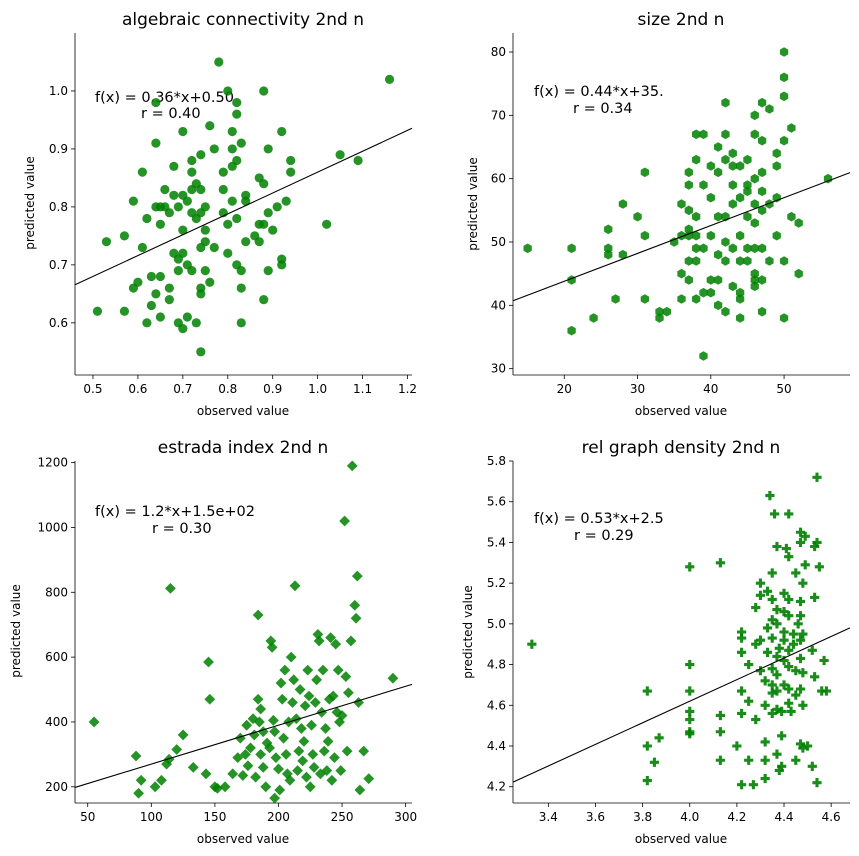 Image resolution: width=859 pixels, height=856 pixels. What do you see at coordinates (87, 817) in the screenshot?
I see `x-tick-label: 50` at bounding box center [87, 817].